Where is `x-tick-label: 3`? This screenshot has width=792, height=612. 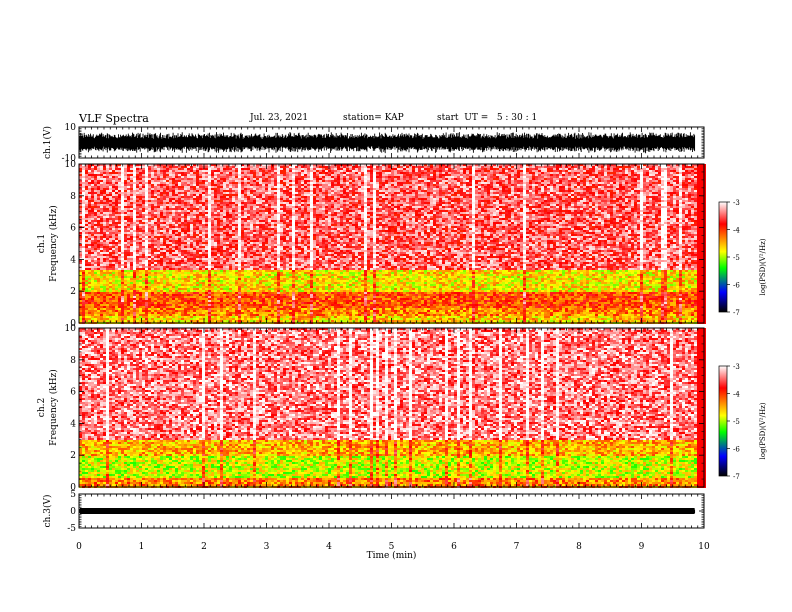
x-tick-label: 3 is located at coordinates (267, 547).